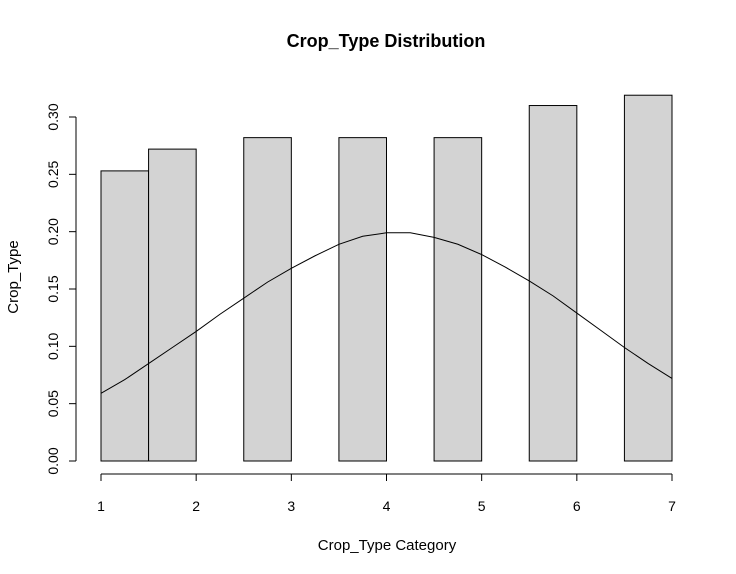  What do you see at coordinates (13, 276) in the screenshot?
I see `y-axis-label: Crop_Type` at bounding box center [13, 276].